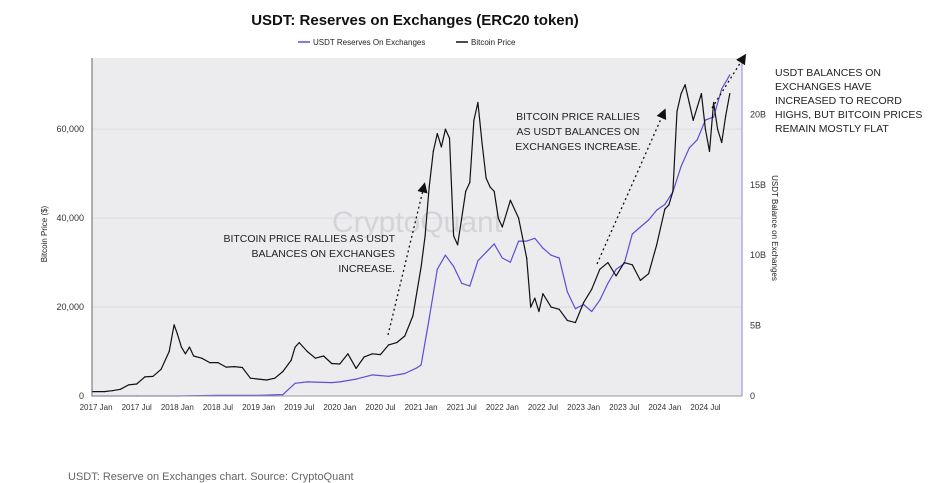 The image size is (931, 483). Describe the element at coordinates (421, 407) in the screenshot. I see `x-tick-label: 2021 Jan` at that location.